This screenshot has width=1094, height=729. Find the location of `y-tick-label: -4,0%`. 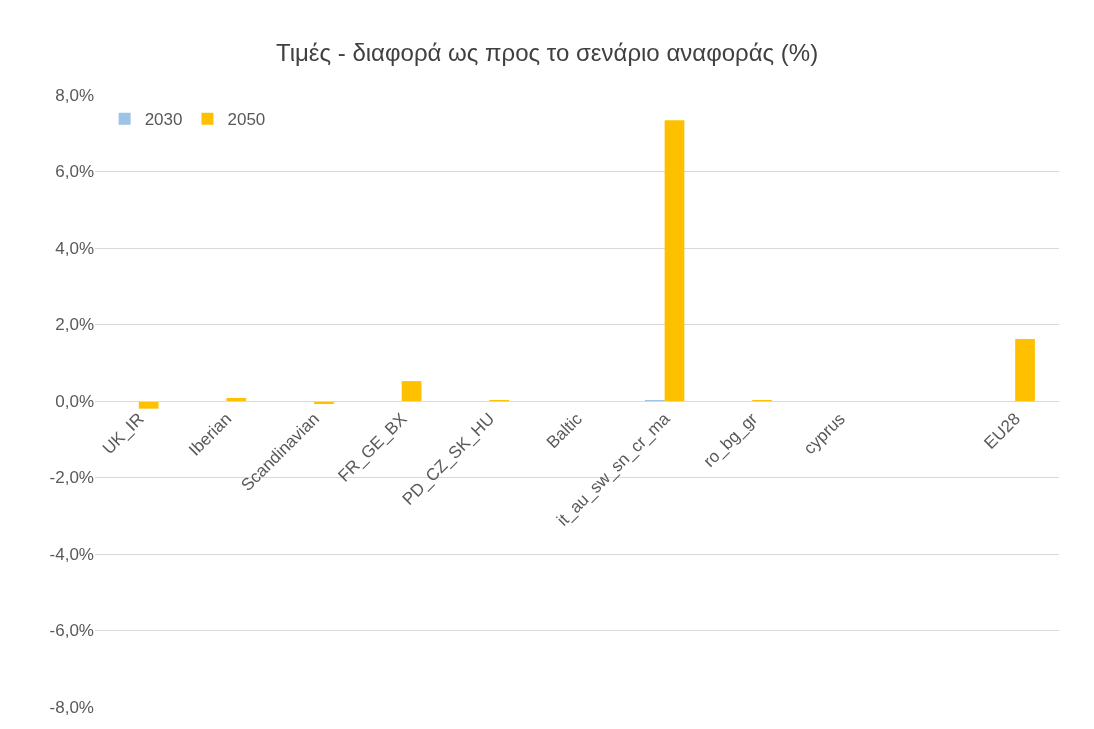

y-tick-label: -4,0% is located at coordinates (71, 554).